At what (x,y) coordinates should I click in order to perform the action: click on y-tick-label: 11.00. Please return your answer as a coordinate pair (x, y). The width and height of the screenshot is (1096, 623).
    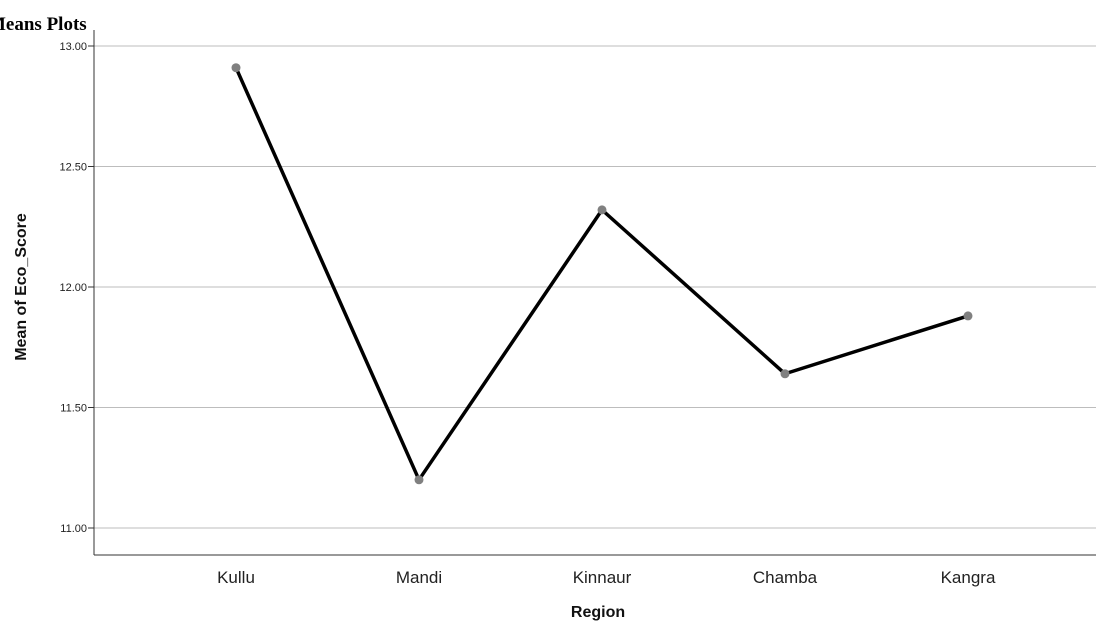
    Looking at the image, I should click on (73, 529).